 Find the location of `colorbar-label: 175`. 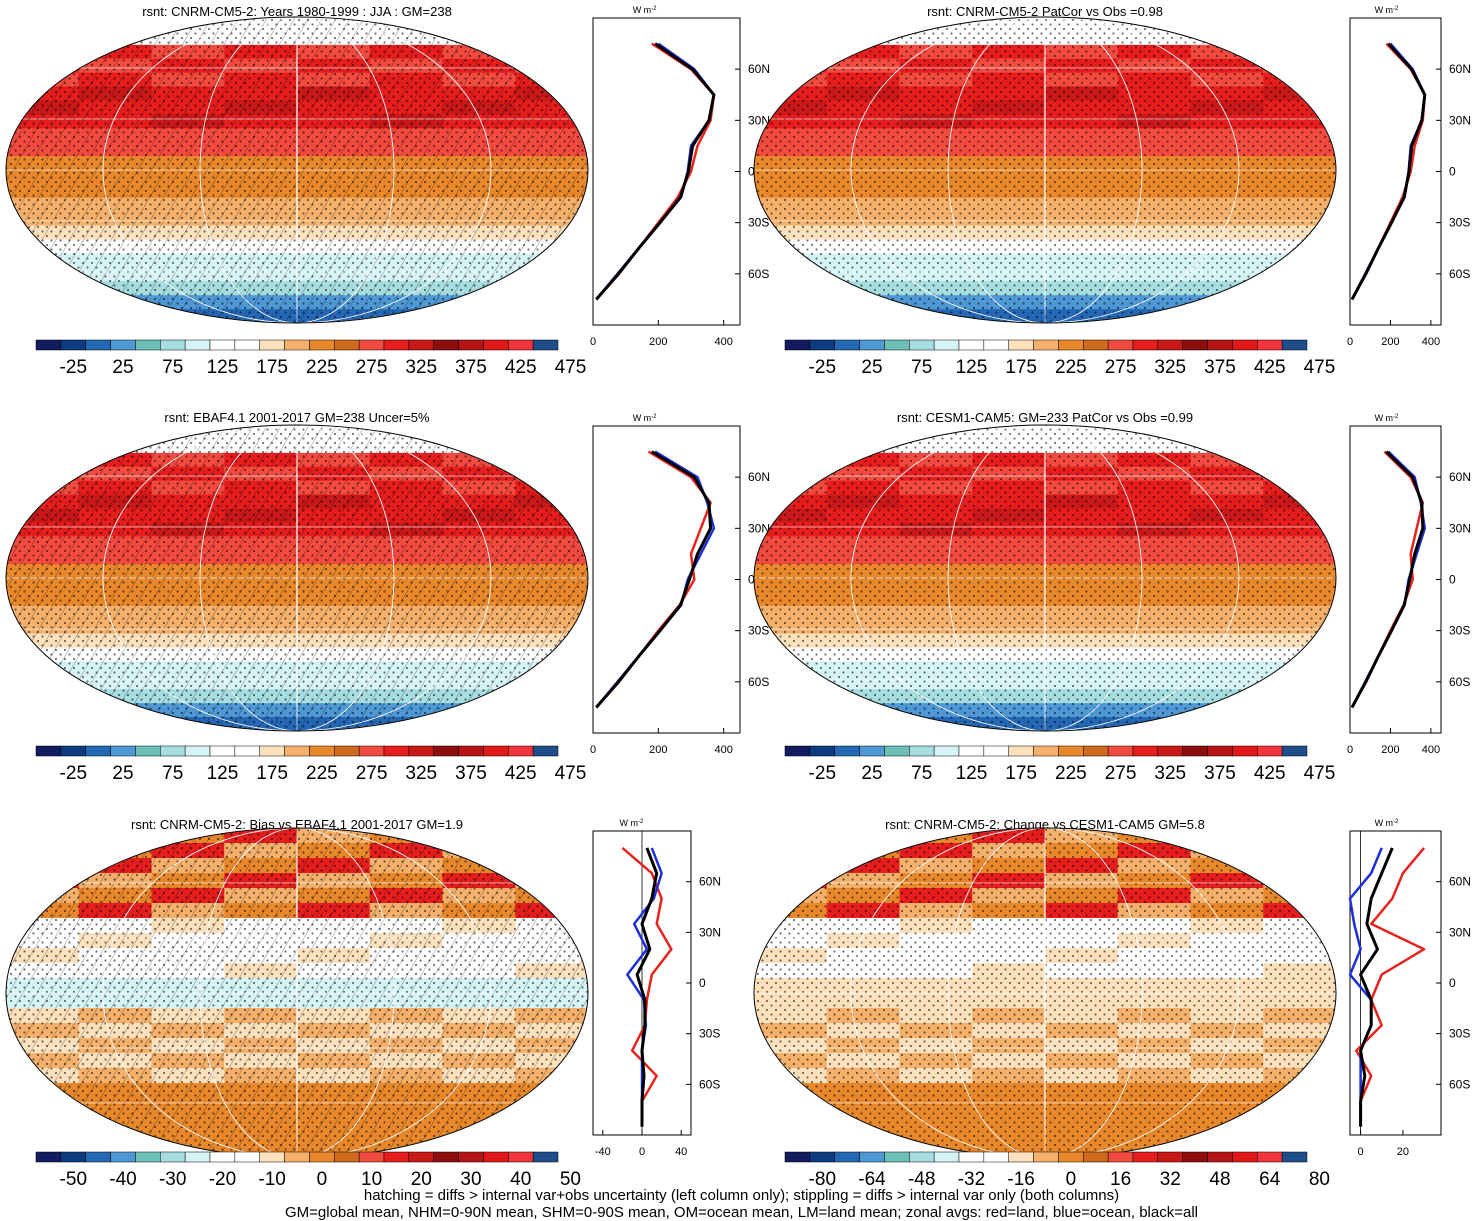

colorbar-label: 175 is located at coordinates (272, 367).